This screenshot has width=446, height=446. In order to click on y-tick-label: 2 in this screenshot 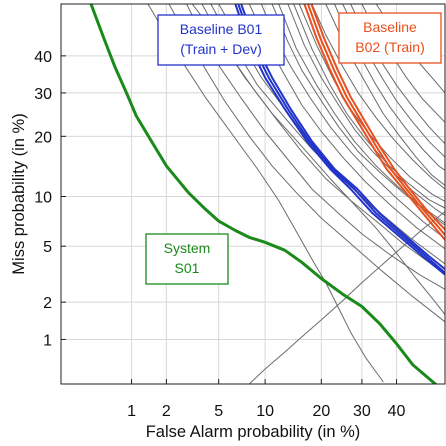, I will do `click(47, 303)`.